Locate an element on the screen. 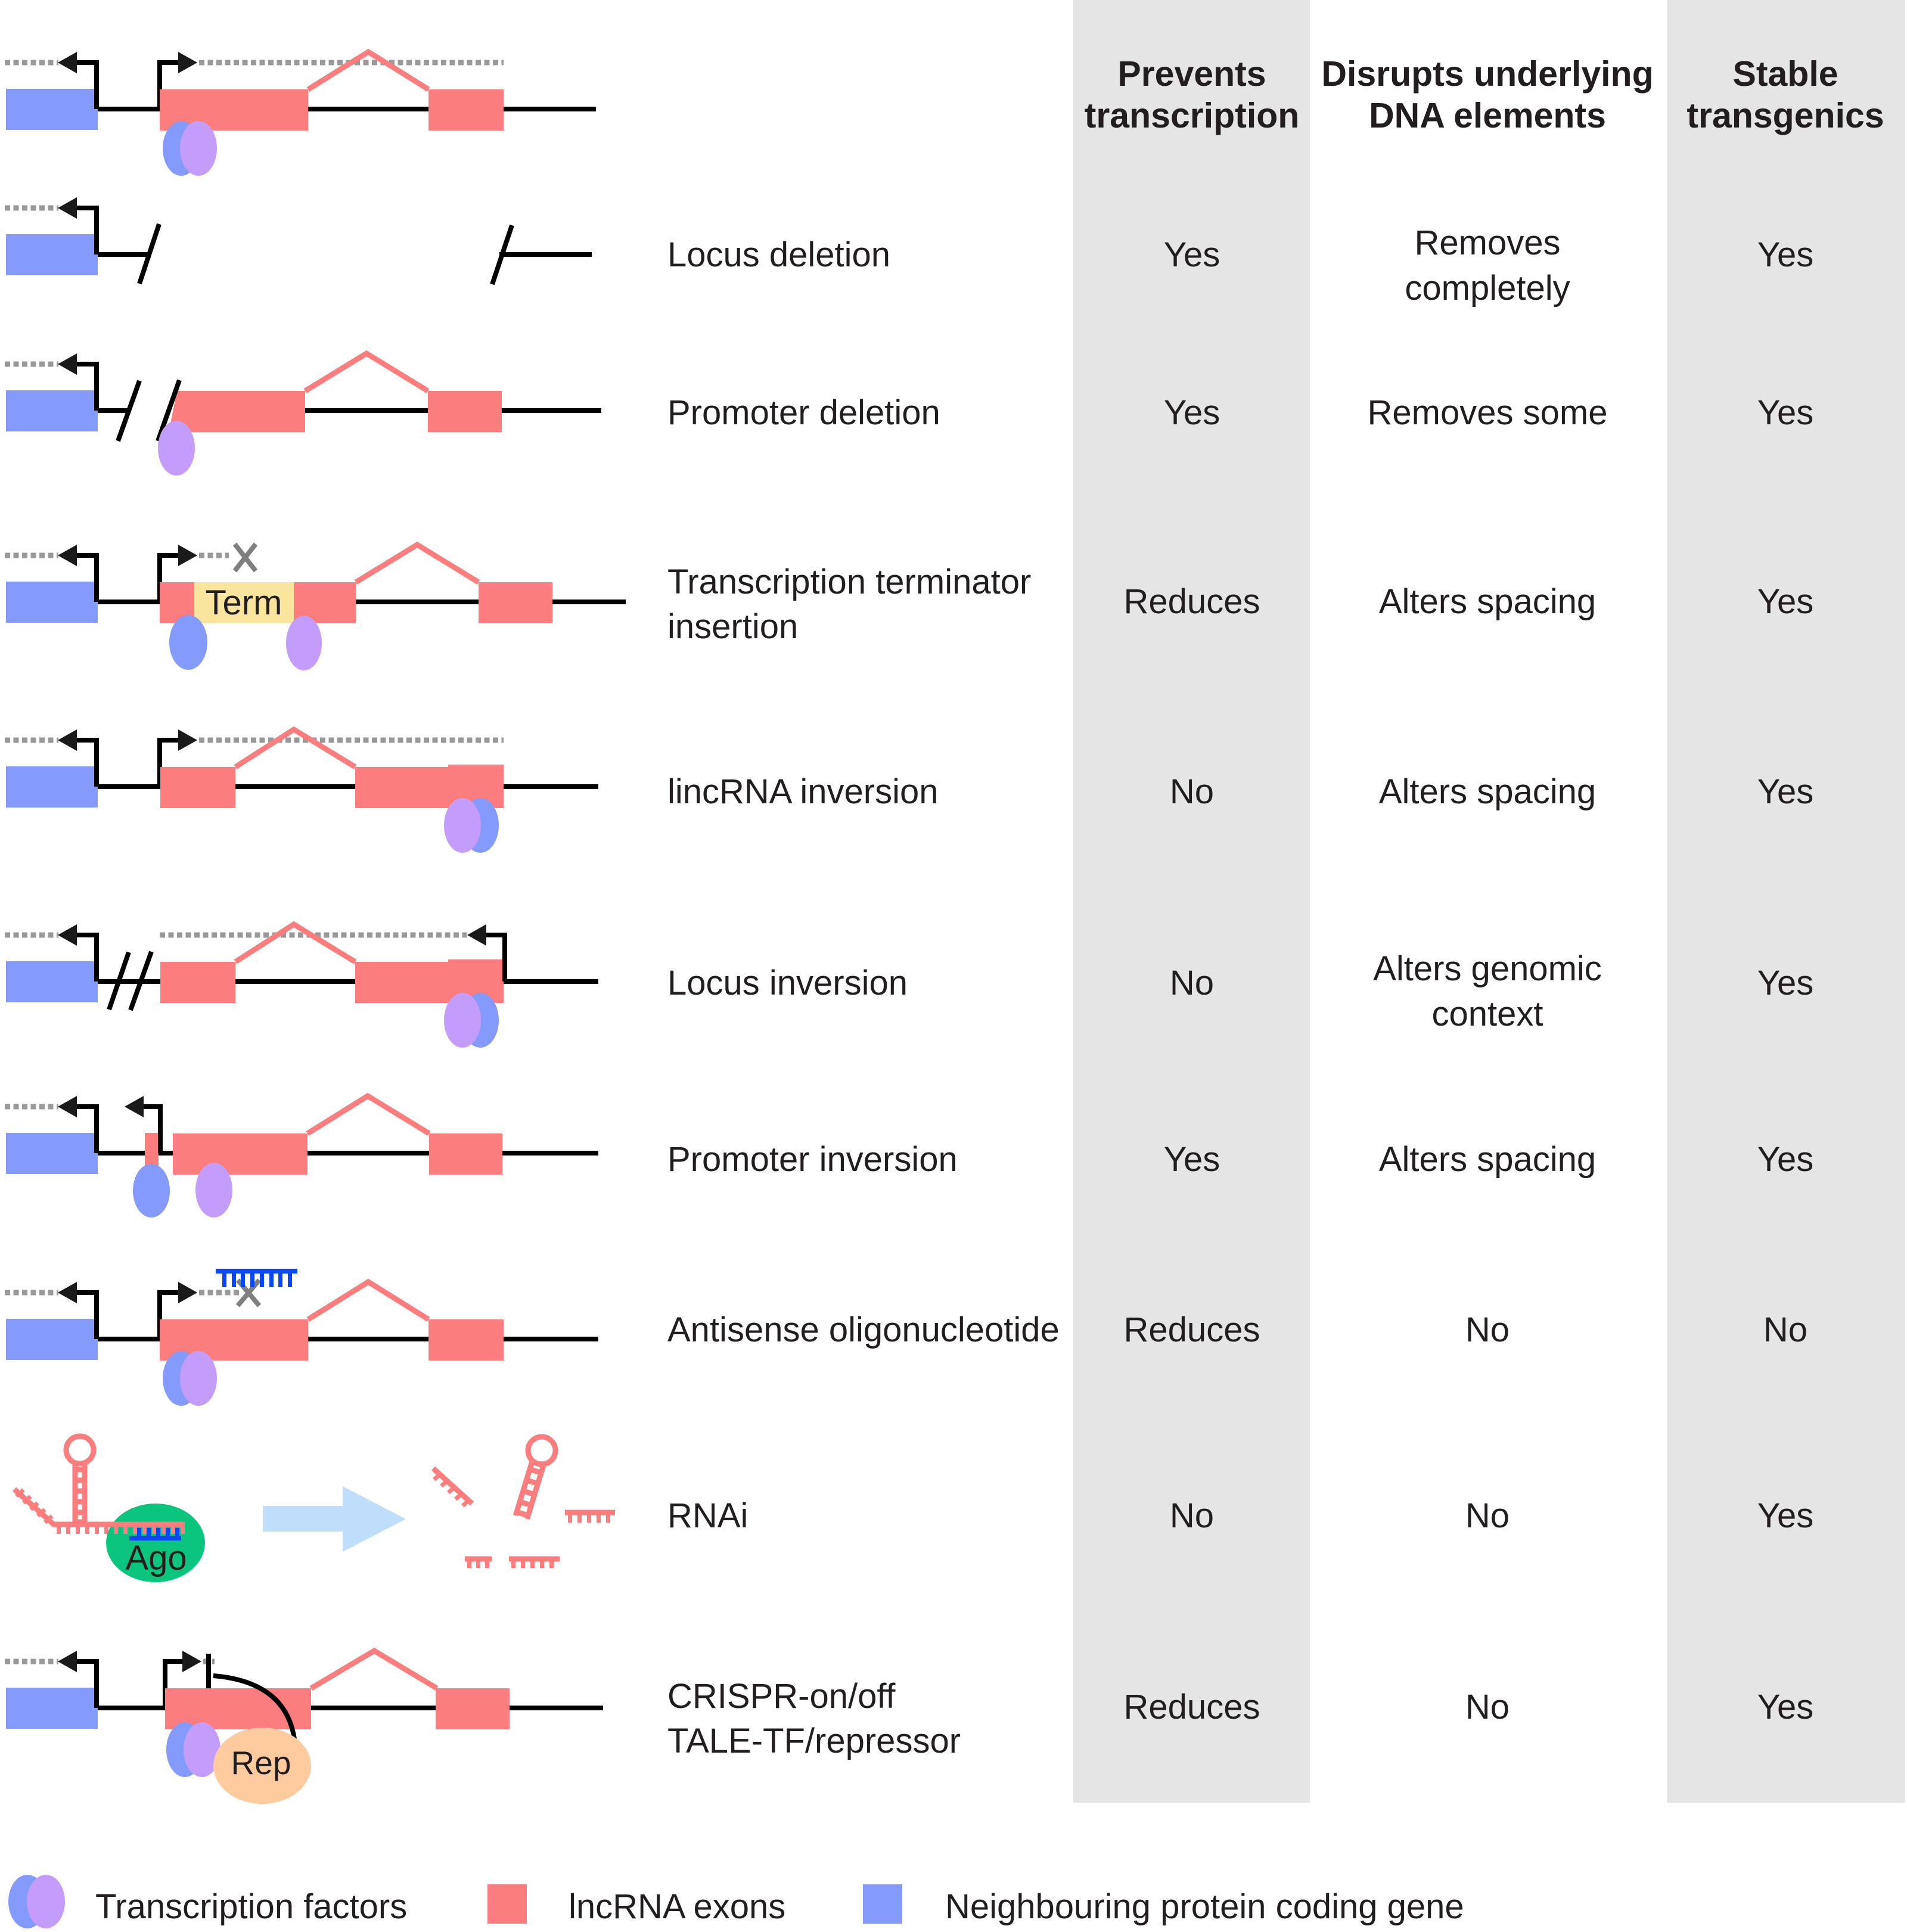 The image size is (1907, 1932). svg-text: Term is located at coordinates (244, 602).